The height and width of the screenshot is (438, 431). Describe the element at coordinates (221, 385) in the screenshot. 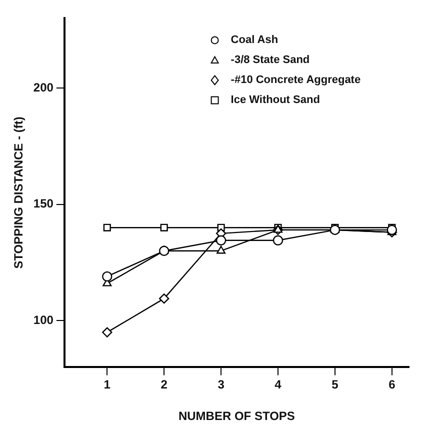

I see `x-tick-label: 3` at that location.